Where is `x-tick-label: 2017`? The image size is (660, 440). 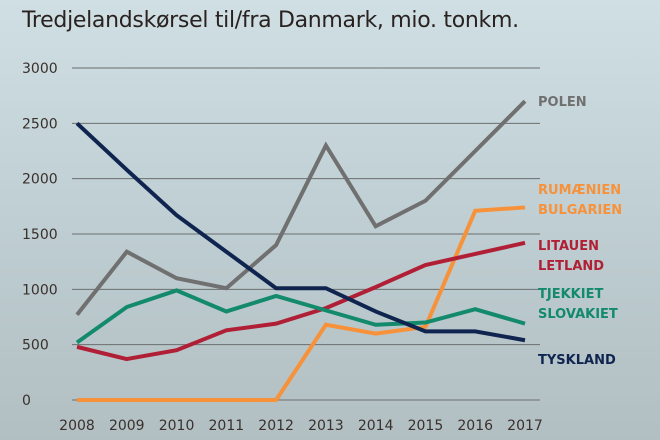 x-tick-label: 2017 is located at coordinates (525, 426).